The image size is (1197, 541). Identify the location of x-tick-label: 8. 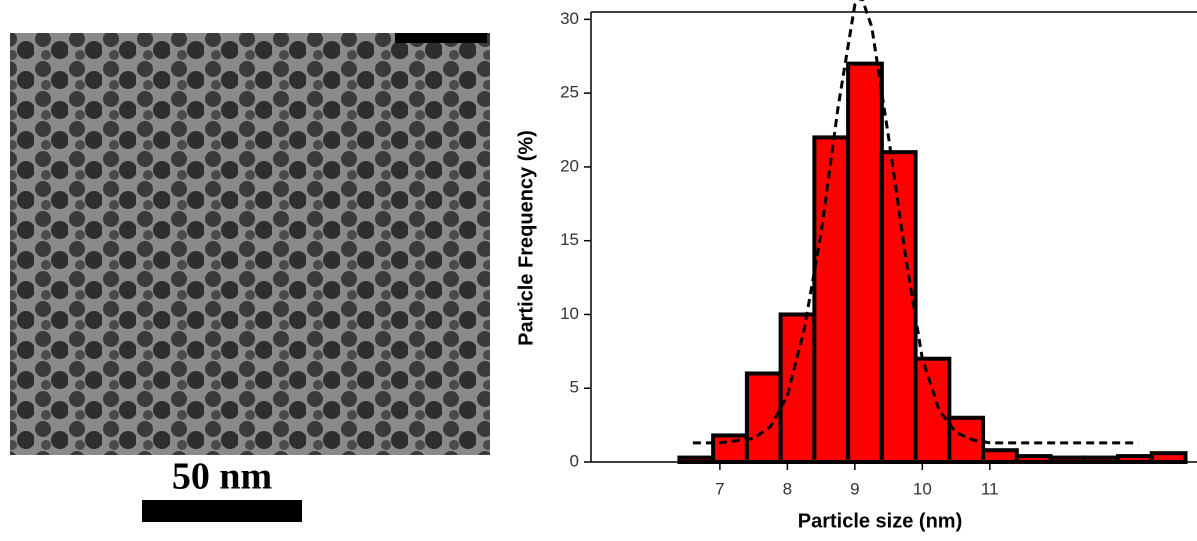
(787, 488).